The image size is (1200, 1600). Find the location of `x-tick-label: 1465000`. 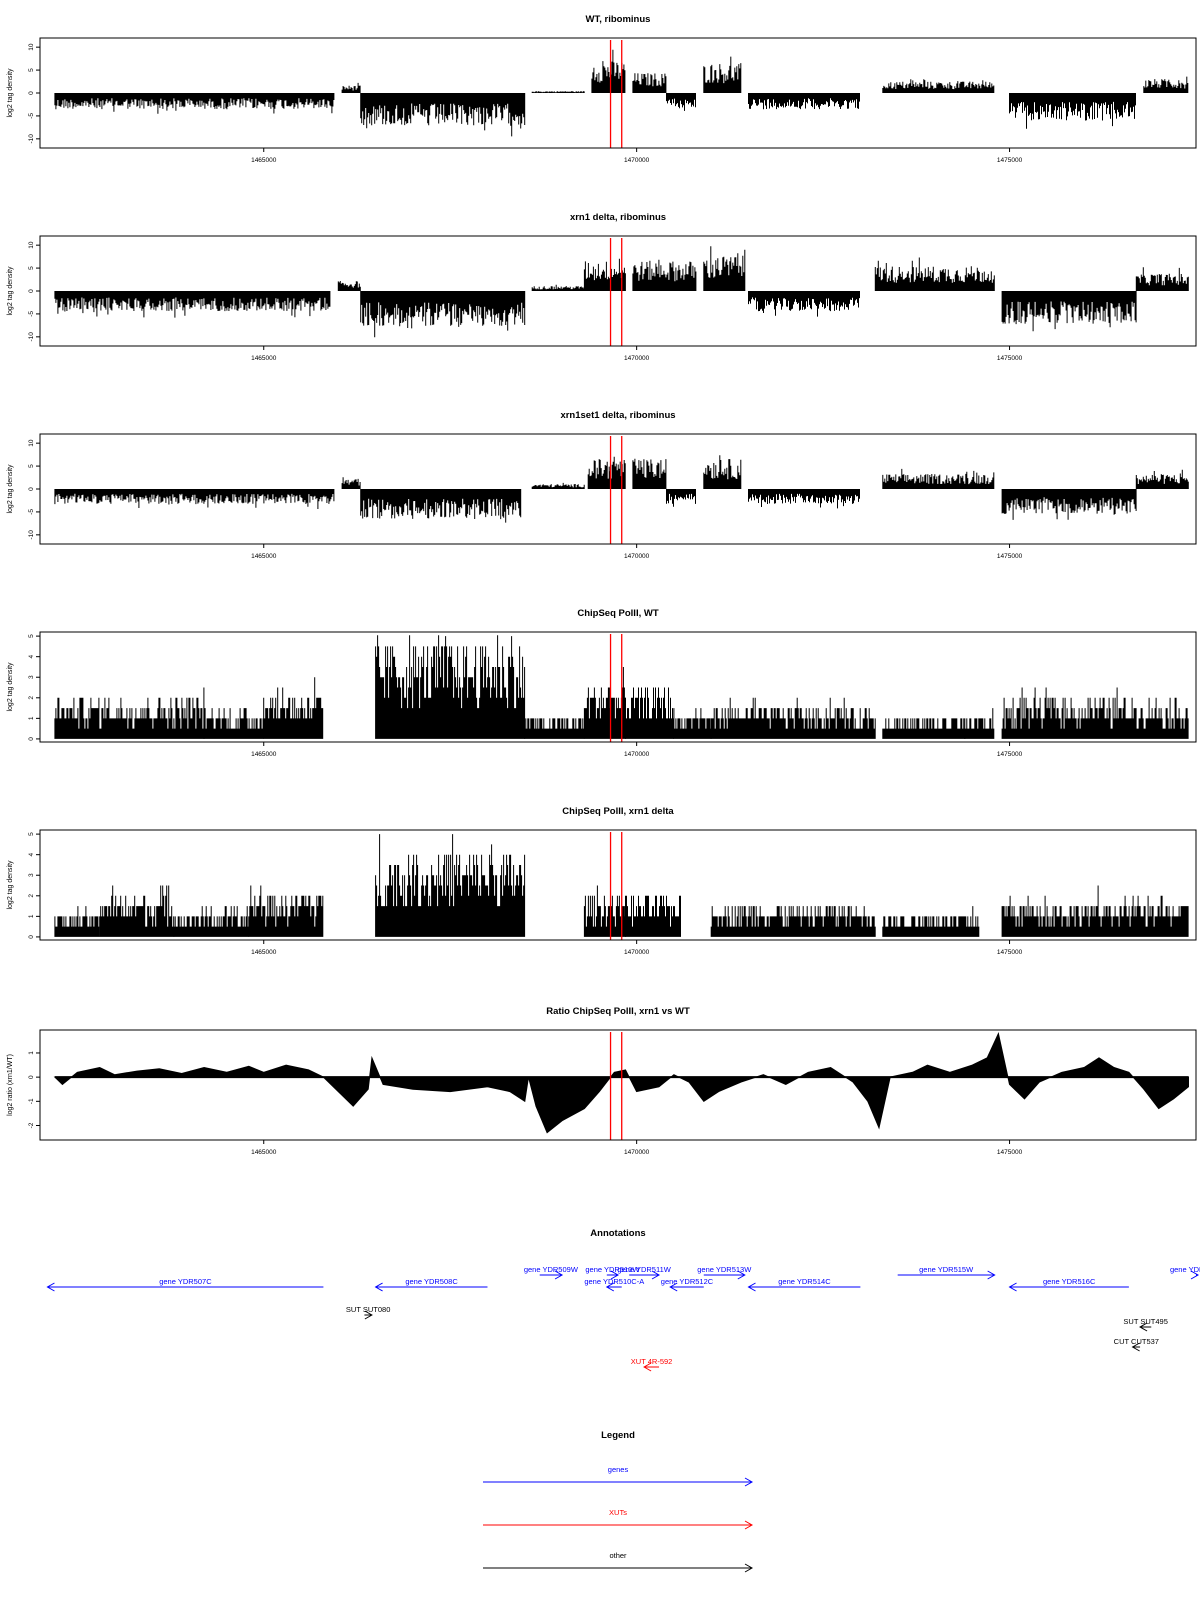

x-tick-label: 1465000 is located at coordinates (264, 1152).